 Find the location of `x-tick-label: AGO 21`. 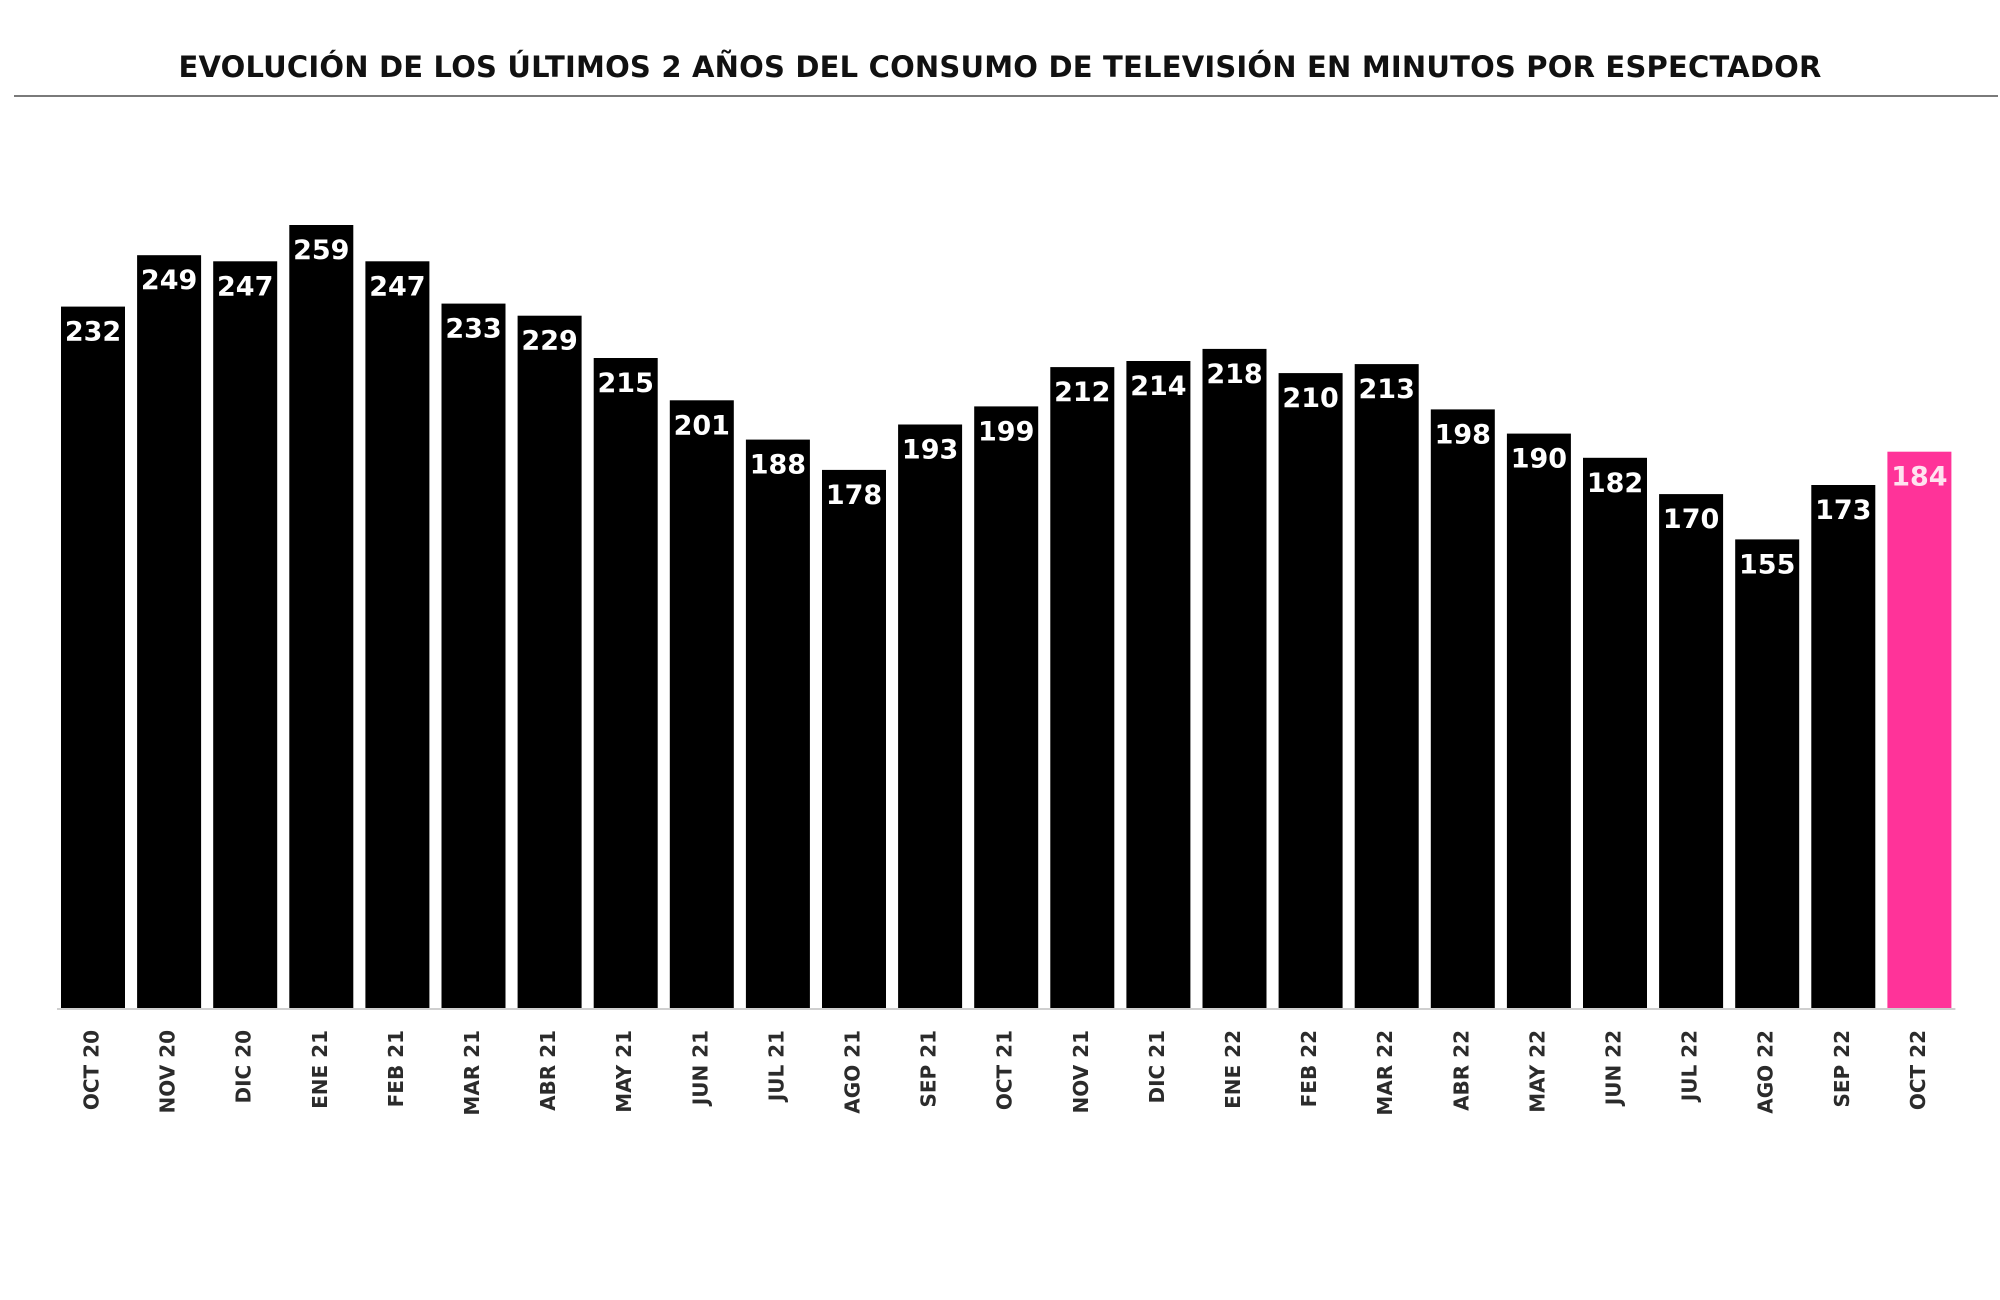

x-tick-label: AGO 21 is located at coordinates (853, 1072).